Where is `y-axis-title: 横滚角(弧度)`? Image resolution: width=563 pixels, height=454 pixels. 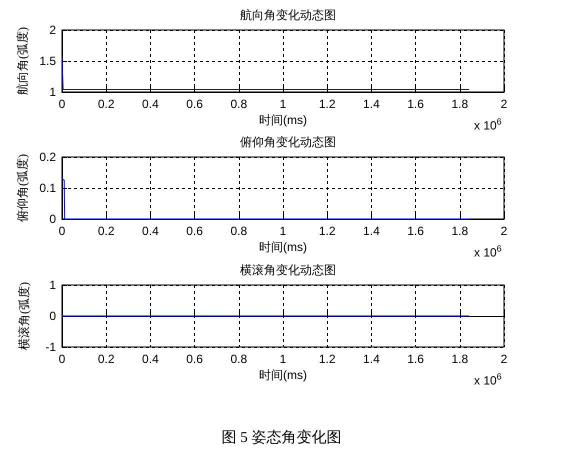 y-axis-title: 横滚角(弧度) is located at coordinates (24, 316).